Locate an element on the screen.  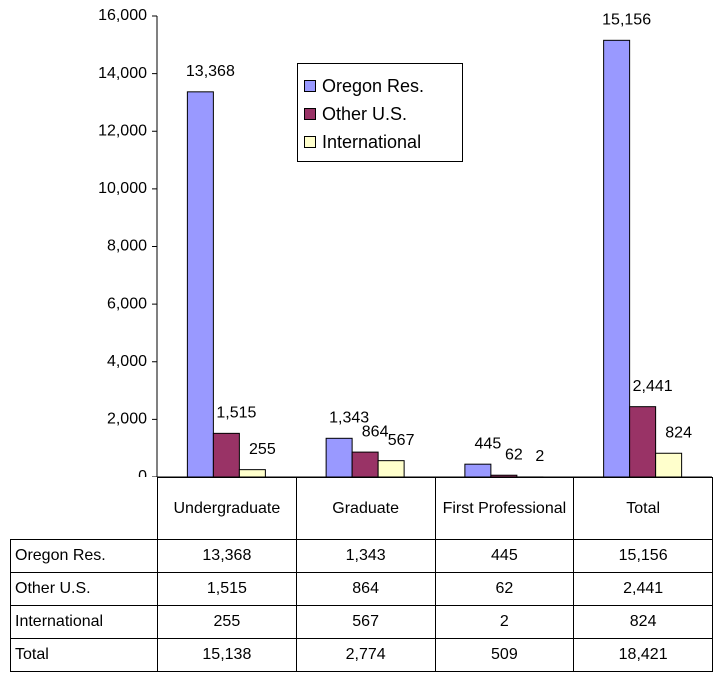
data-label: 2 is located at coordinates (539, 456).